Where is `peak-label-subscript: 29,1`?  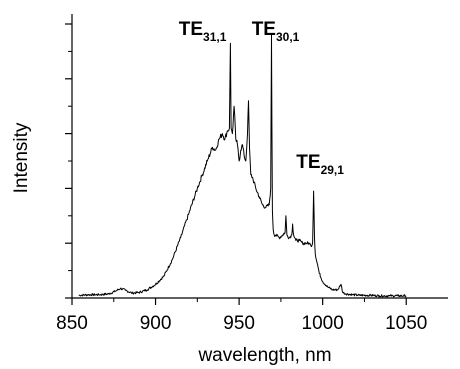 peak-label-subscript: 29,1 is located at coordinates (333, 170).